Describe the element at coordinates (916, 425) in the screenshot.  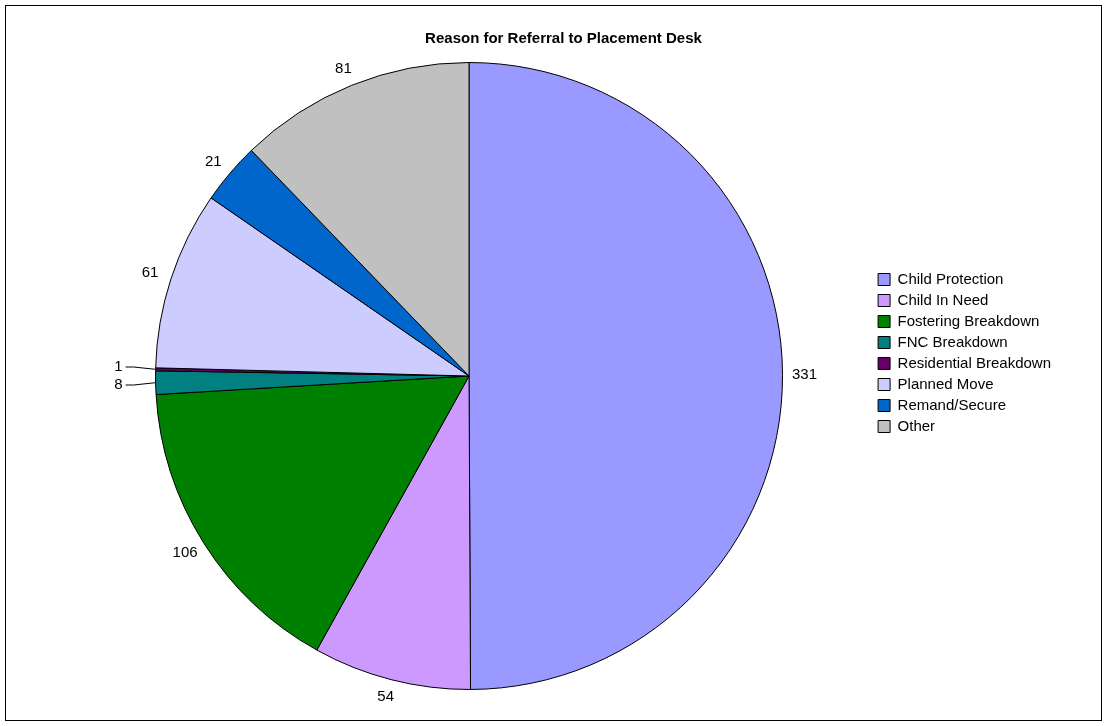
I see `legend-label: Other` at that location.